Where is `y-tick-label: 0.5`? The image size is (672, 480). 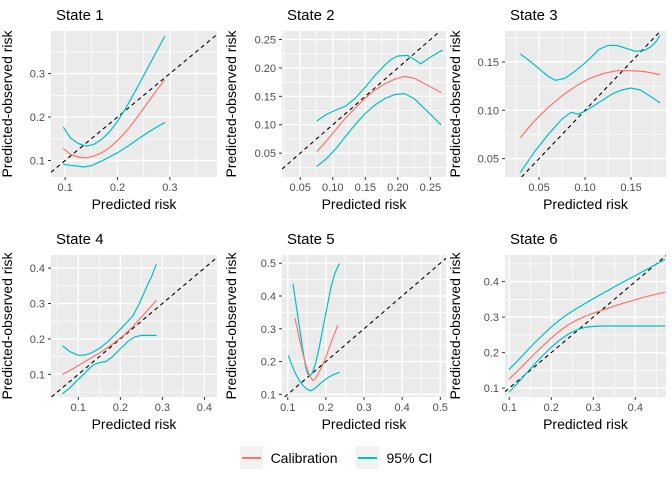
y-tick-label: 0.5 is located at coordinates (268, 264).